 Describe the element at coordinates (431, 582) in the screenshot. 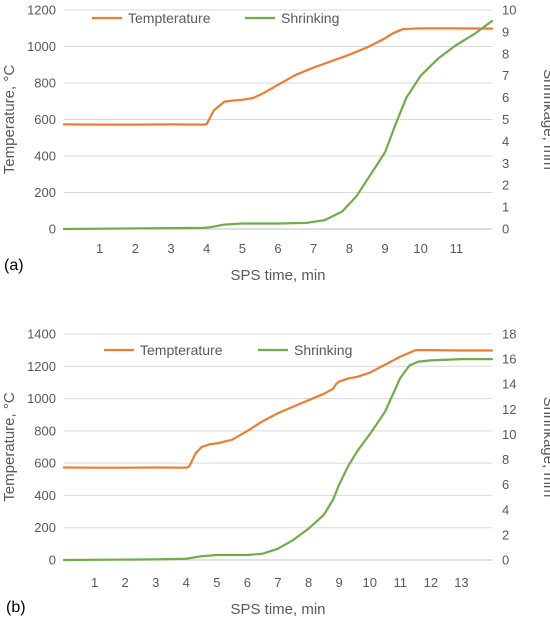

I see `x-tick-label: 12` at that location.